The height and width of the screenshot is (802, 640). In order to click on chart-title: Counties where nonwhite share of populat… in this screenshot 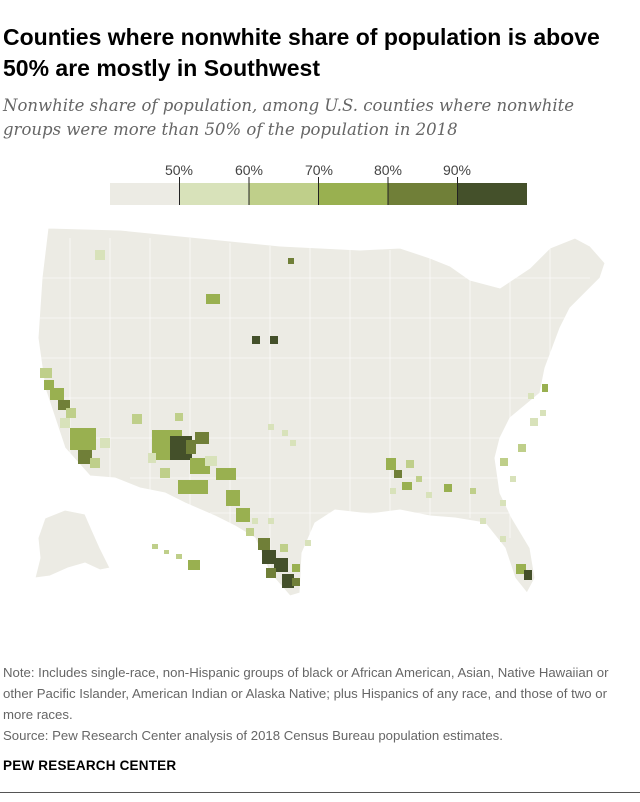, I will do `click(301, 52)`.